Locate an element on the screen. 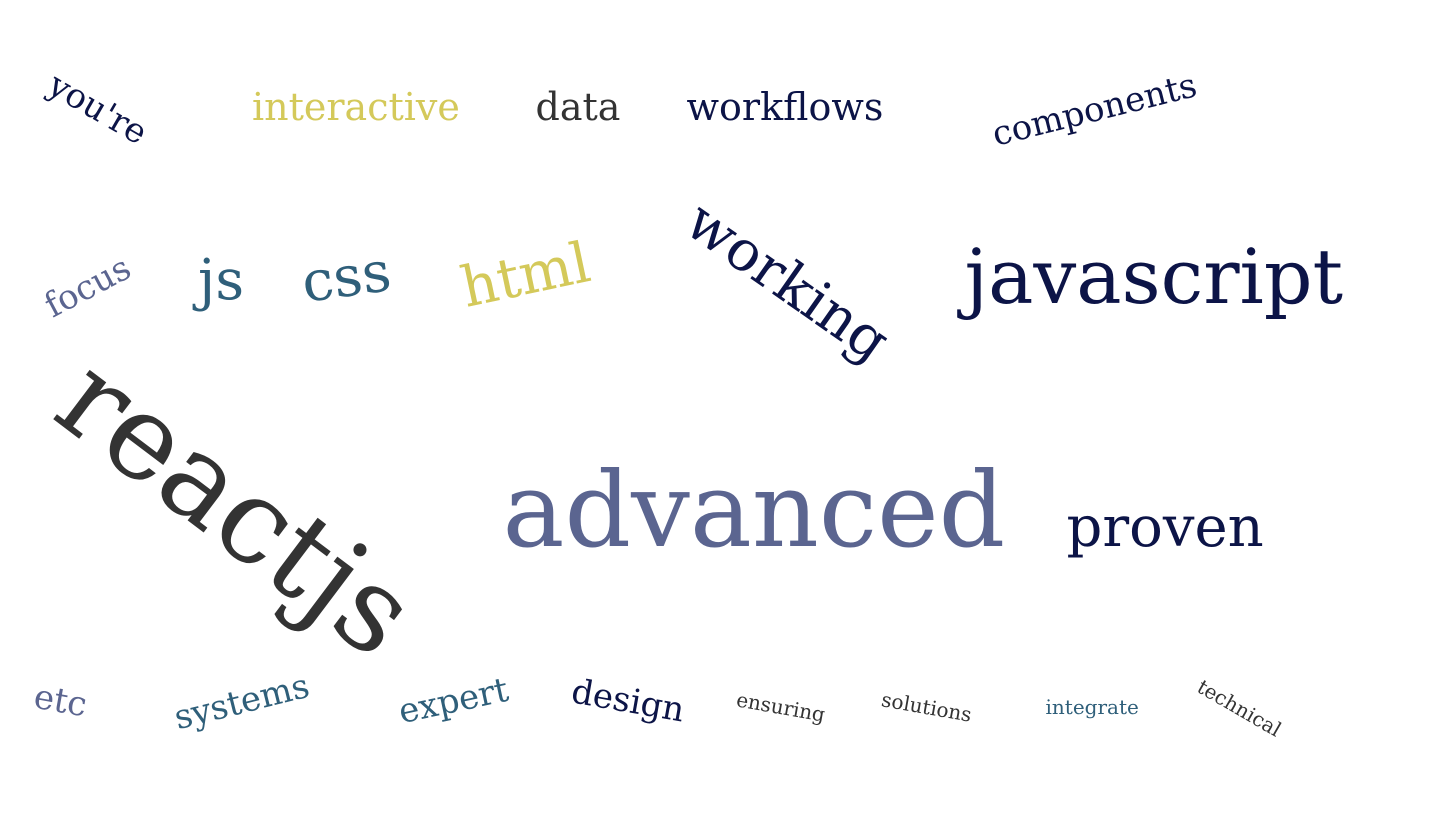 The image size is (1434, 813). word-advanced: advanced is located at coordinates (754, 510).